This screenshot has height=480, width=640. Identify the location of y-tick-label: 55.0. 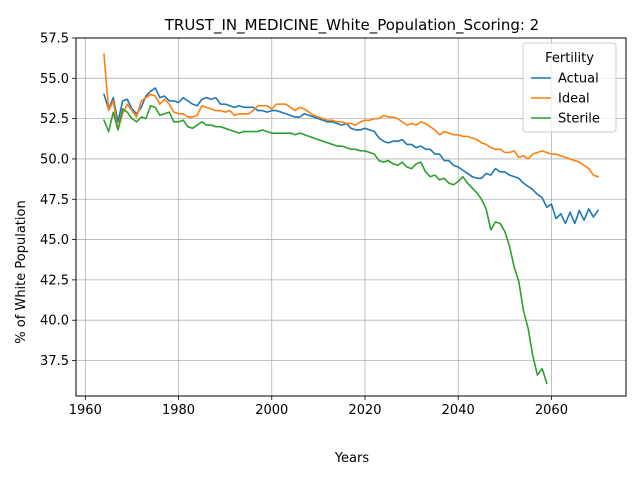
(54, 79).